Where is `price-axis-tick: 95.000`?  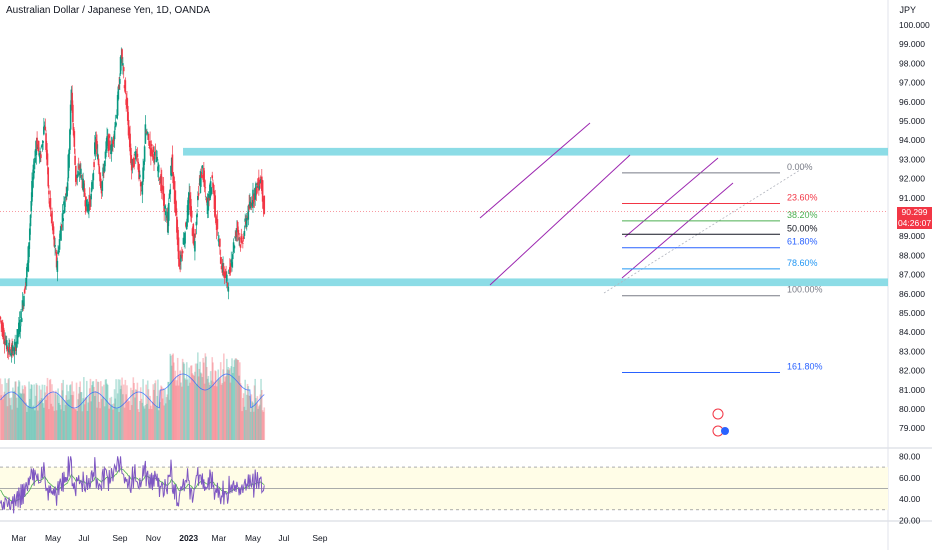 price-axis-tick: 95.000 is located at coordinates (912, 121).